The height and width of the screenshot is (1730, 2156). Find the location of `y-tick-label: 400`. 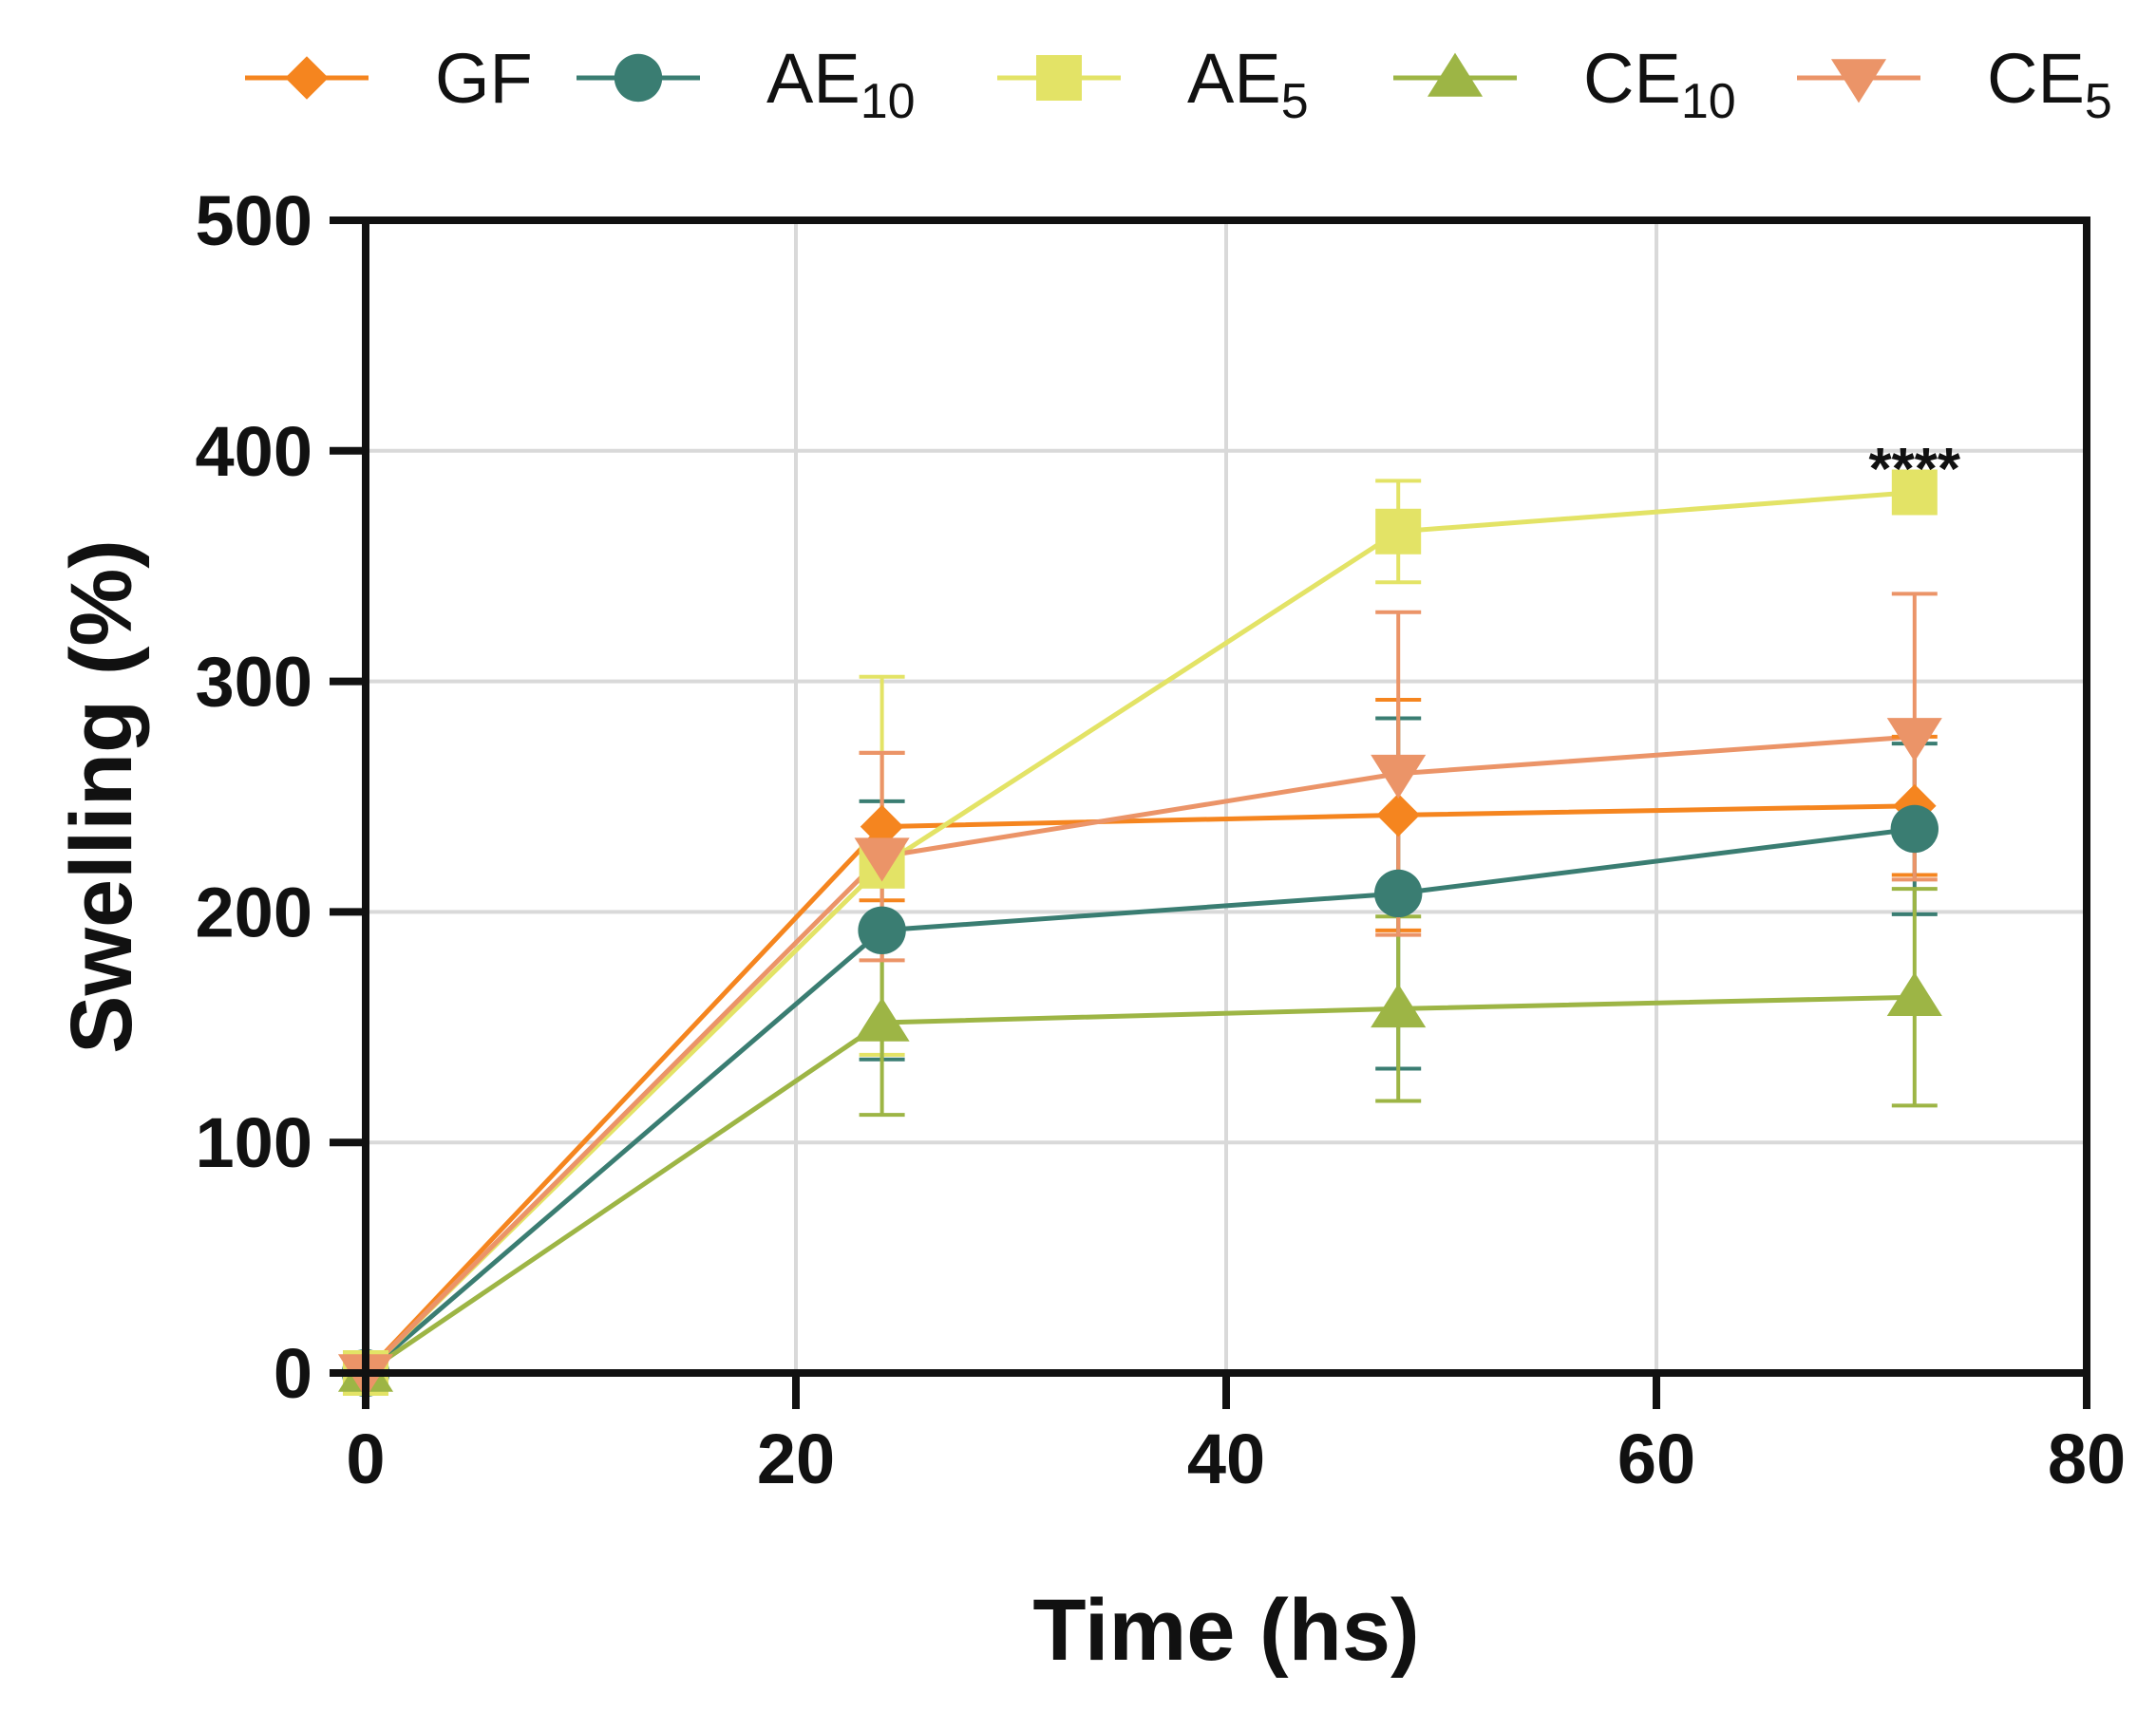

y-tick-label: 400 is located at coordinates (254, 452).